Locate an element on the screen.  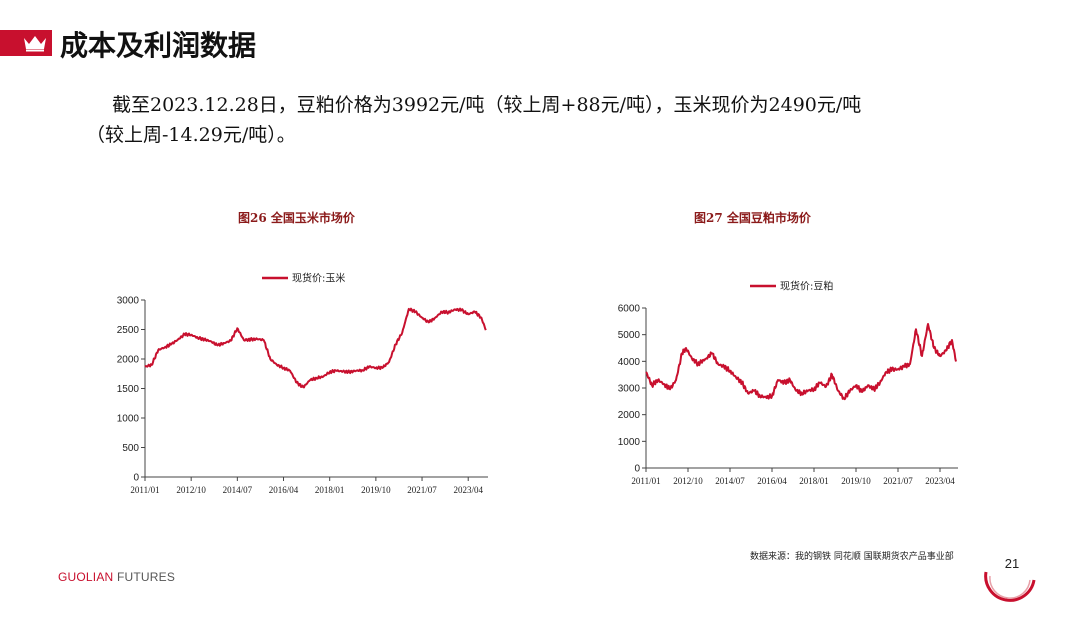
x-tick-label-soymeal-0: 2011/01 is located at coordinates (645, 481).